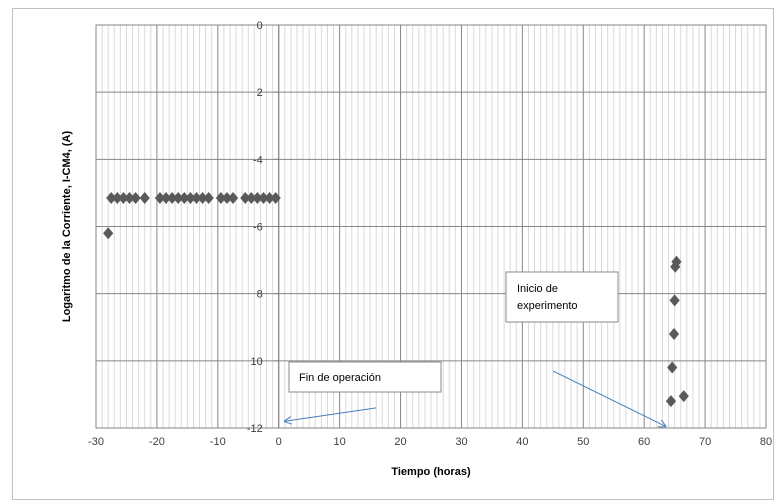  I want to click on y-tick-label: 2, so click(260, 93).